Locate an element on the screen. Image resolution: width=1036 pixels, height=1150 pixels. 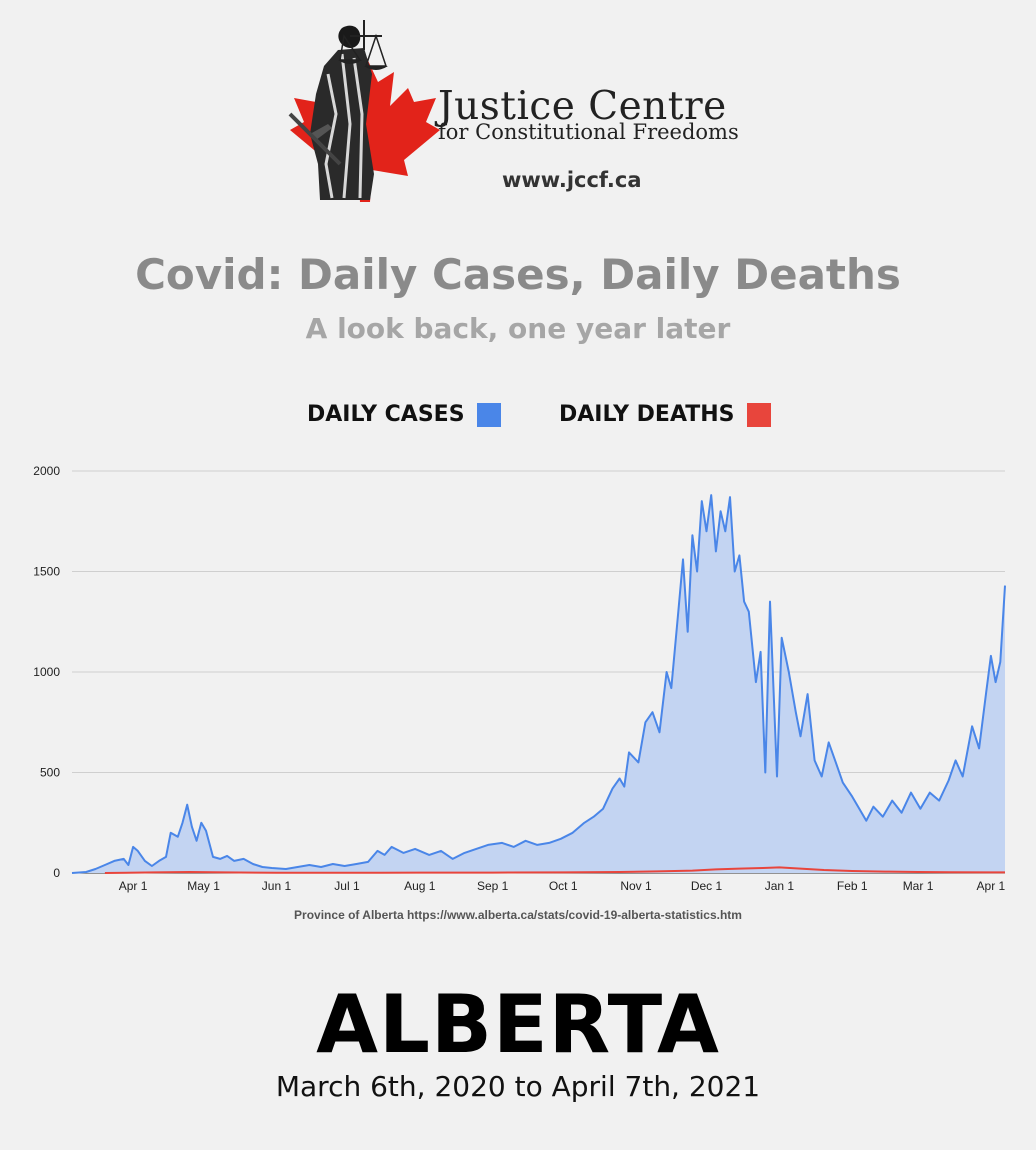
legend-label-deaths: DAILY DEATHS is located at coordinates (647, 414).